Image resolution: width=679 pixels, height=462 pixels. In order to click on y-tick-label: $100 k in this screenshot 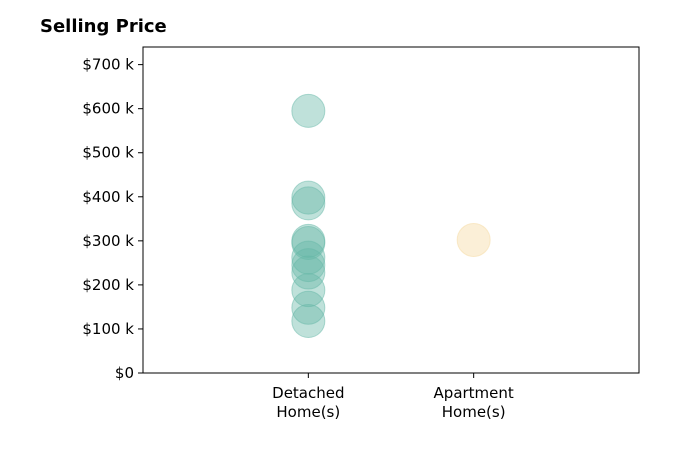, I will do `click(108, 329)`.